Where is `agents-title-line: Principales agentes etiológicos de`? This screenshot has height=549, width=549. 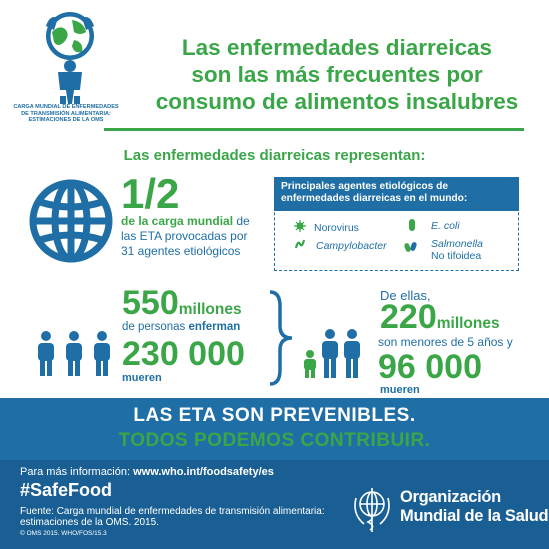 agents-title-line: Principales agentes etiológicos de is located at coordinates (365, 186).